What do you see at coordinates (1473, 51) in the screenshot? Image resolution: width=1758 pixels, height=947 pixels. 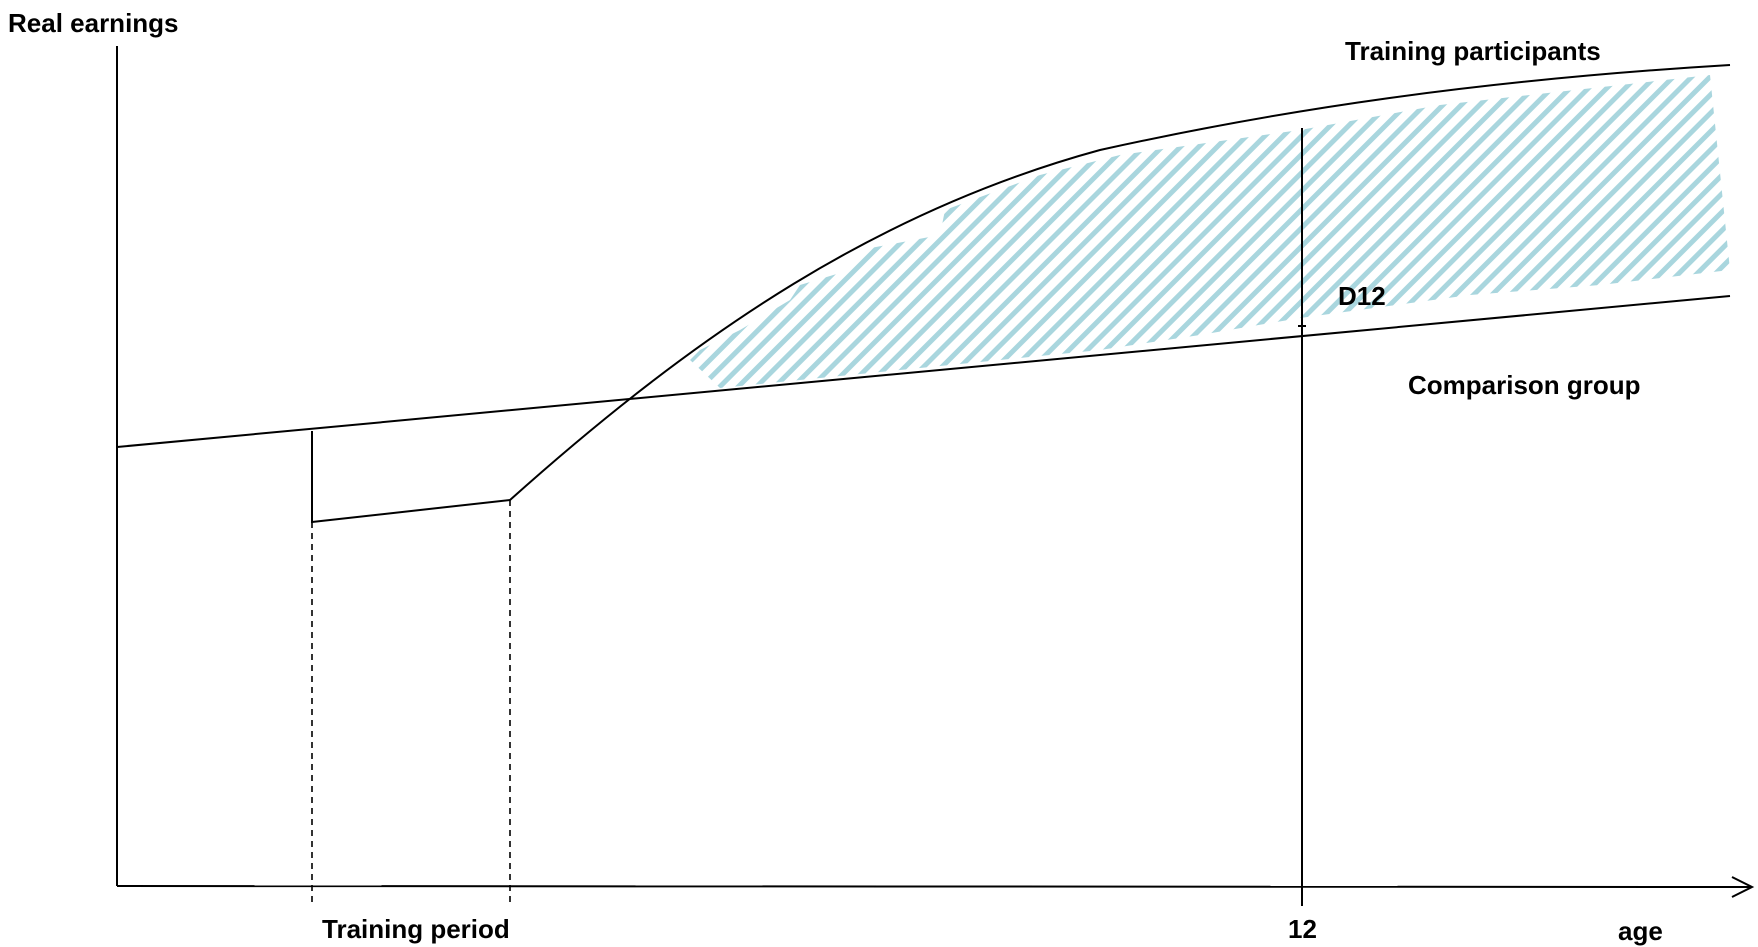 I see `training-participants-label: Training participants` at bounding box center [1473, 51].